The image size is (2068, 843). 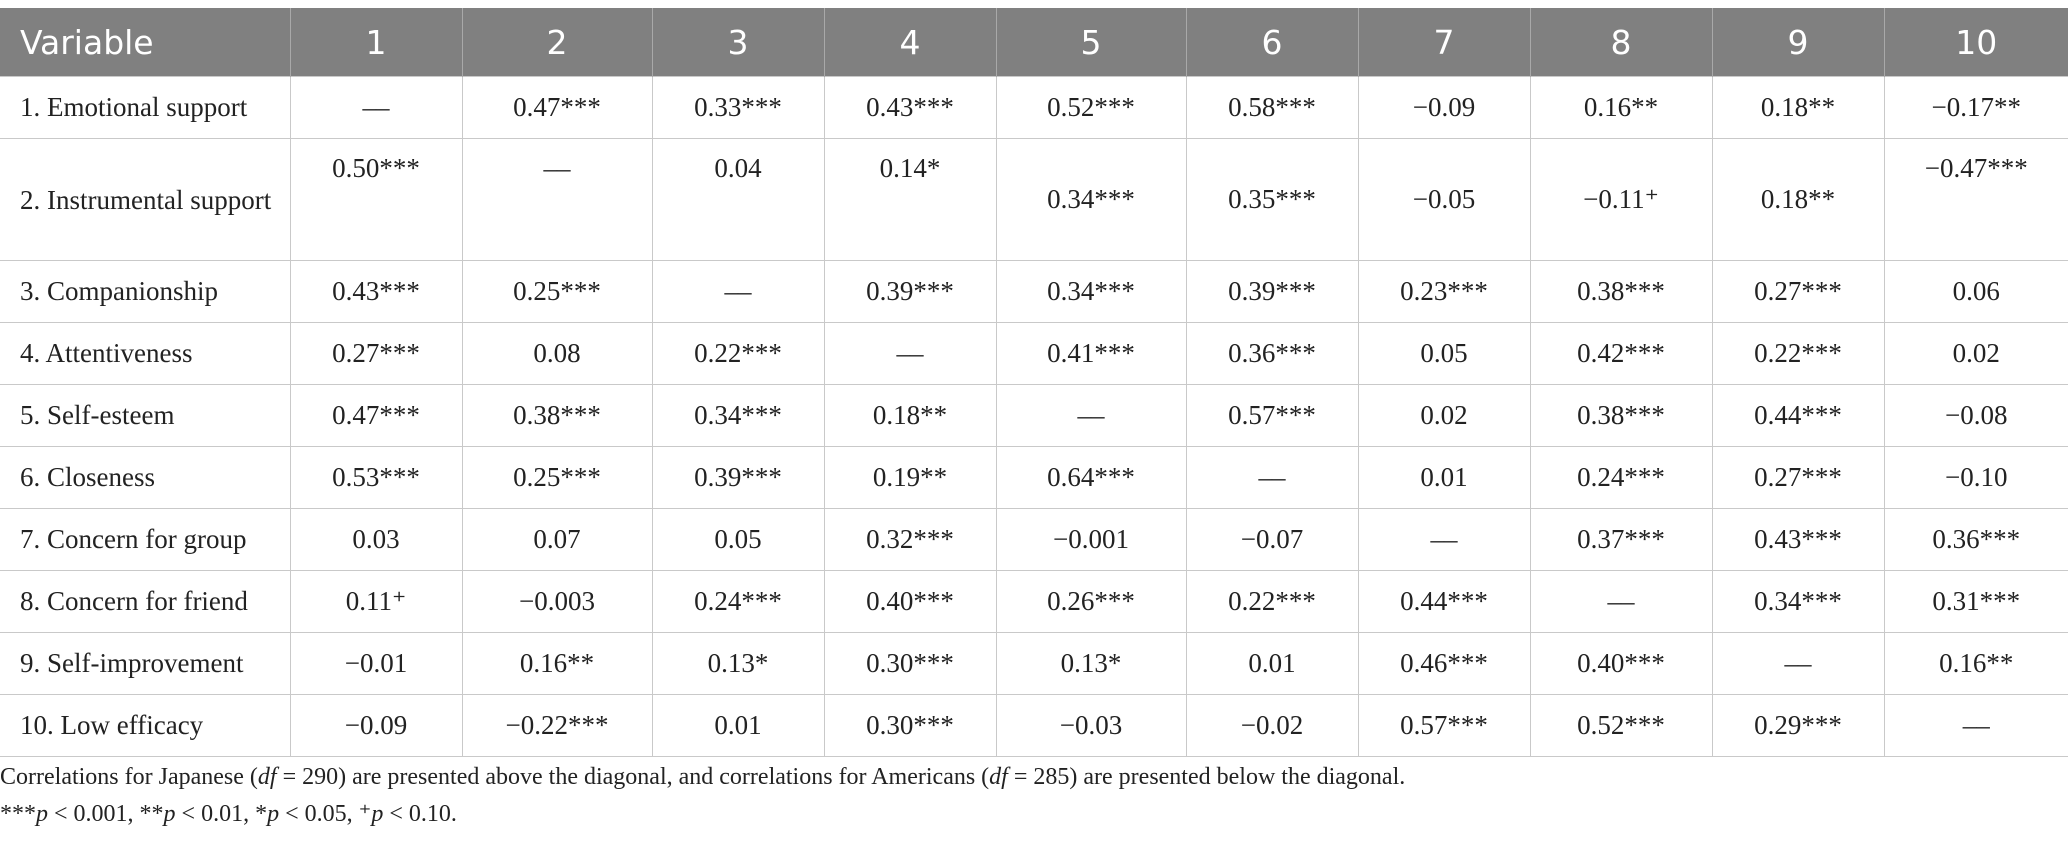 I want to click on header-cell: 1, so click(x=375, y=42).